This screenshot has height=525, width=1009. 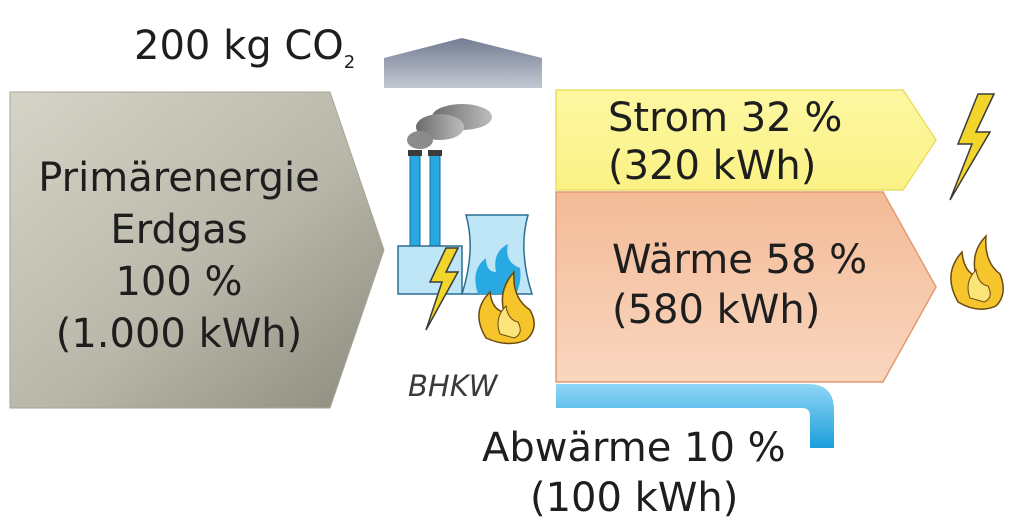 What do you see at coordinates (239, 46) in the screenshot?
I see `co2-label-text: 200 kg CO` at bounding box center [239, 46].